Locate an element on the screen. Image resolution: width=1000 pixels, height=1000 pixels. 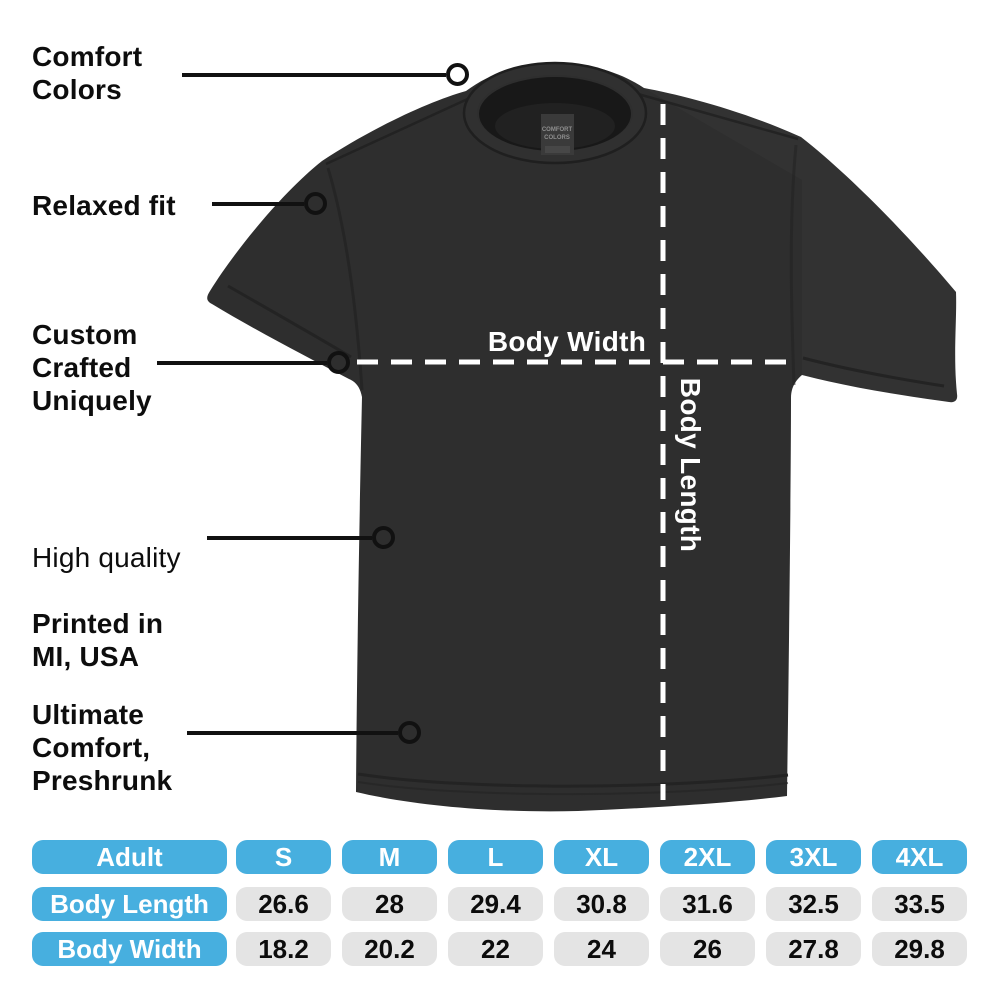
value-cell: 31.6 is located at coordinates (707, 904).